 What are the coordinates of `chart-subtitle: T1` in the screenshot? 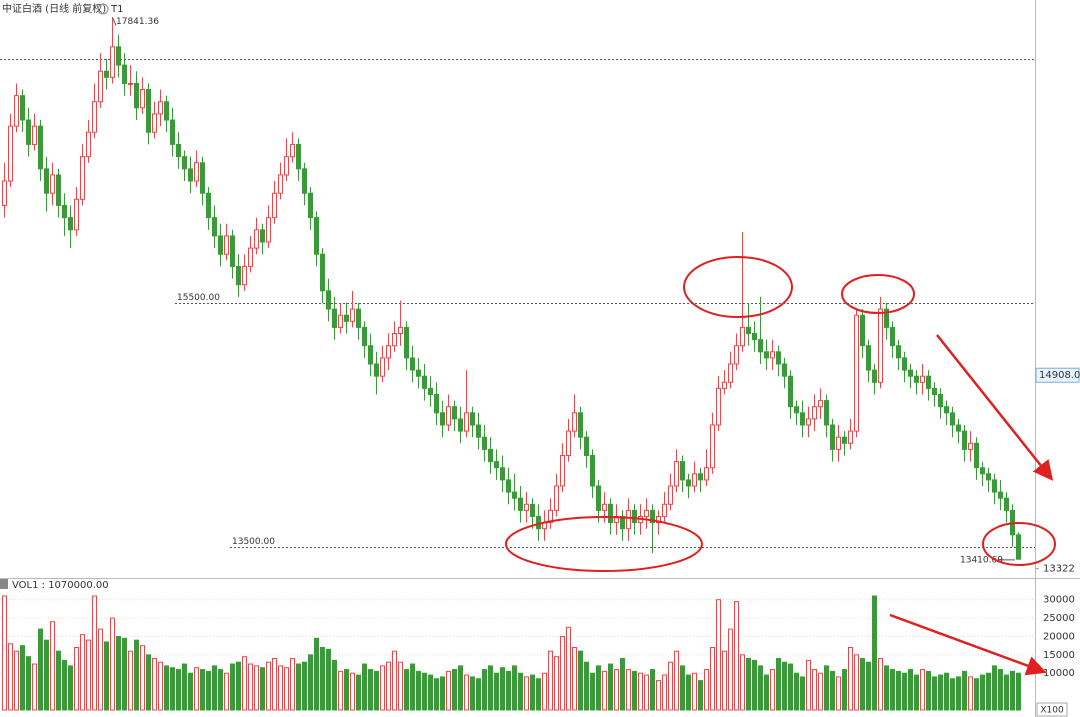 It's located at (116, 9).